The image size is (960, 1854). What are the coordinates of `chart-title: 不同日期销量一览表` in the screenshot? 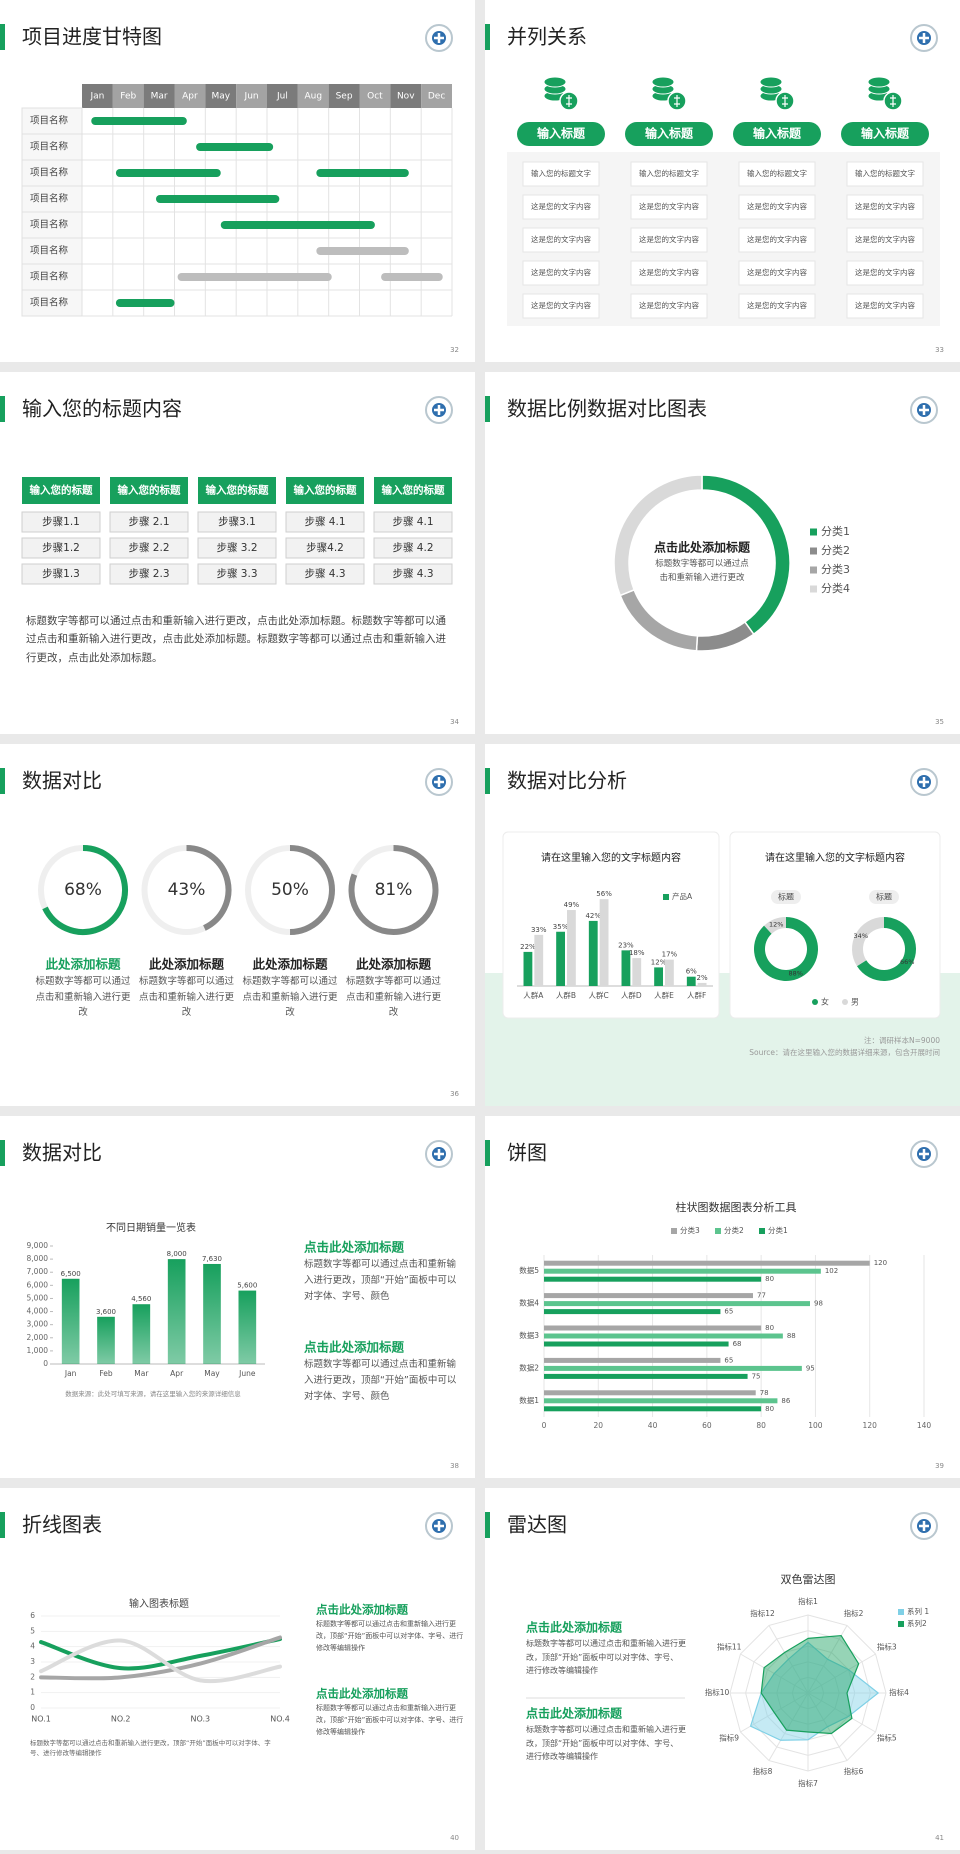 It's located at (151, 1227).